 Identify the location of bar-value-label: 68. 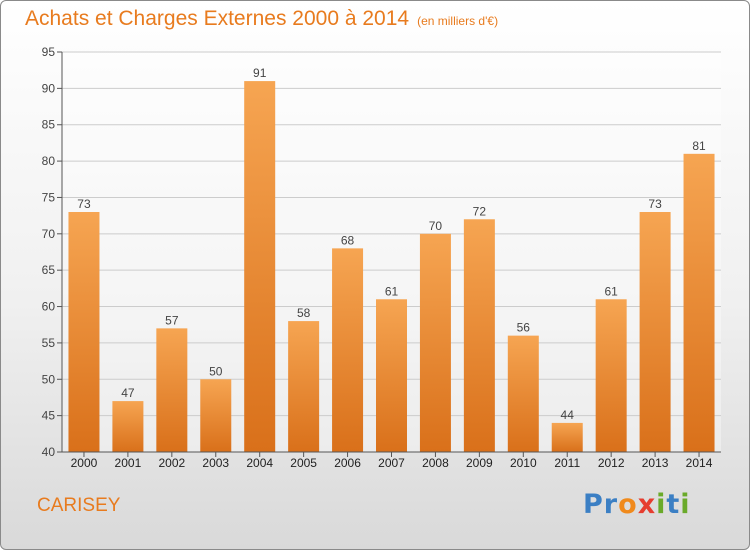
(348, 240).